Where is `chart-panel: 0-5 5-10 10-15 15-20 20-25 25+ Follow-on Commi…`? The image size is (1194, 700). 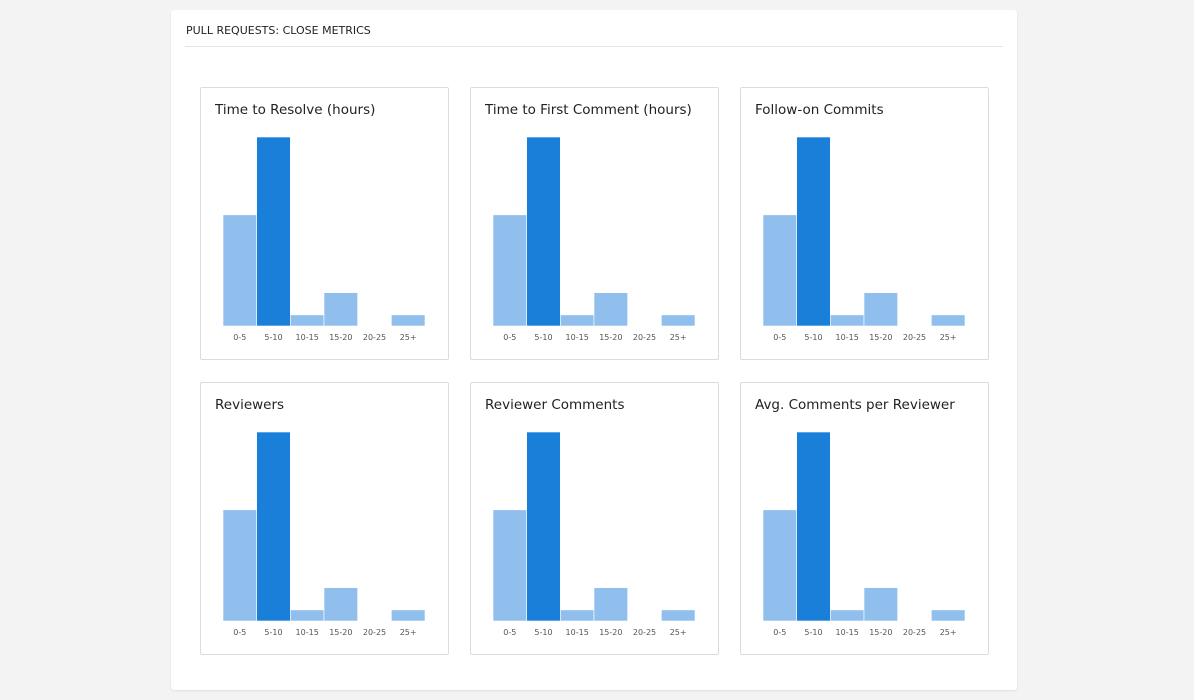 chart-panel: 0-5 5-10 10-15 15-20 20-25 25+ Follow-on Commi… is located at coordinates (864, 223).